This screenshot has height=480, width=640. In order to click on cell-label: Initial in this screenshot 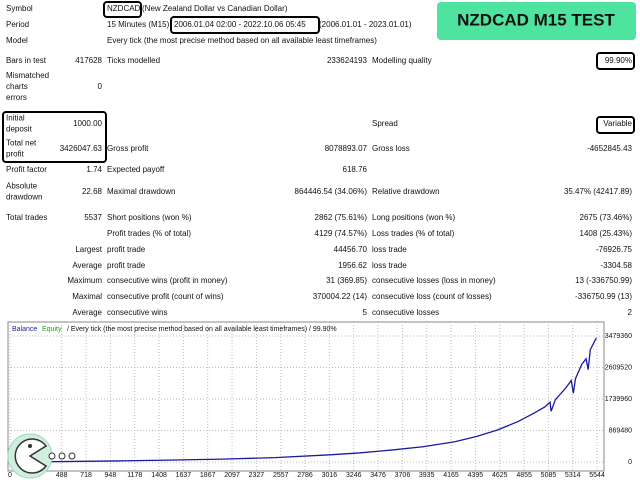, I will do `click(15, 118)`.